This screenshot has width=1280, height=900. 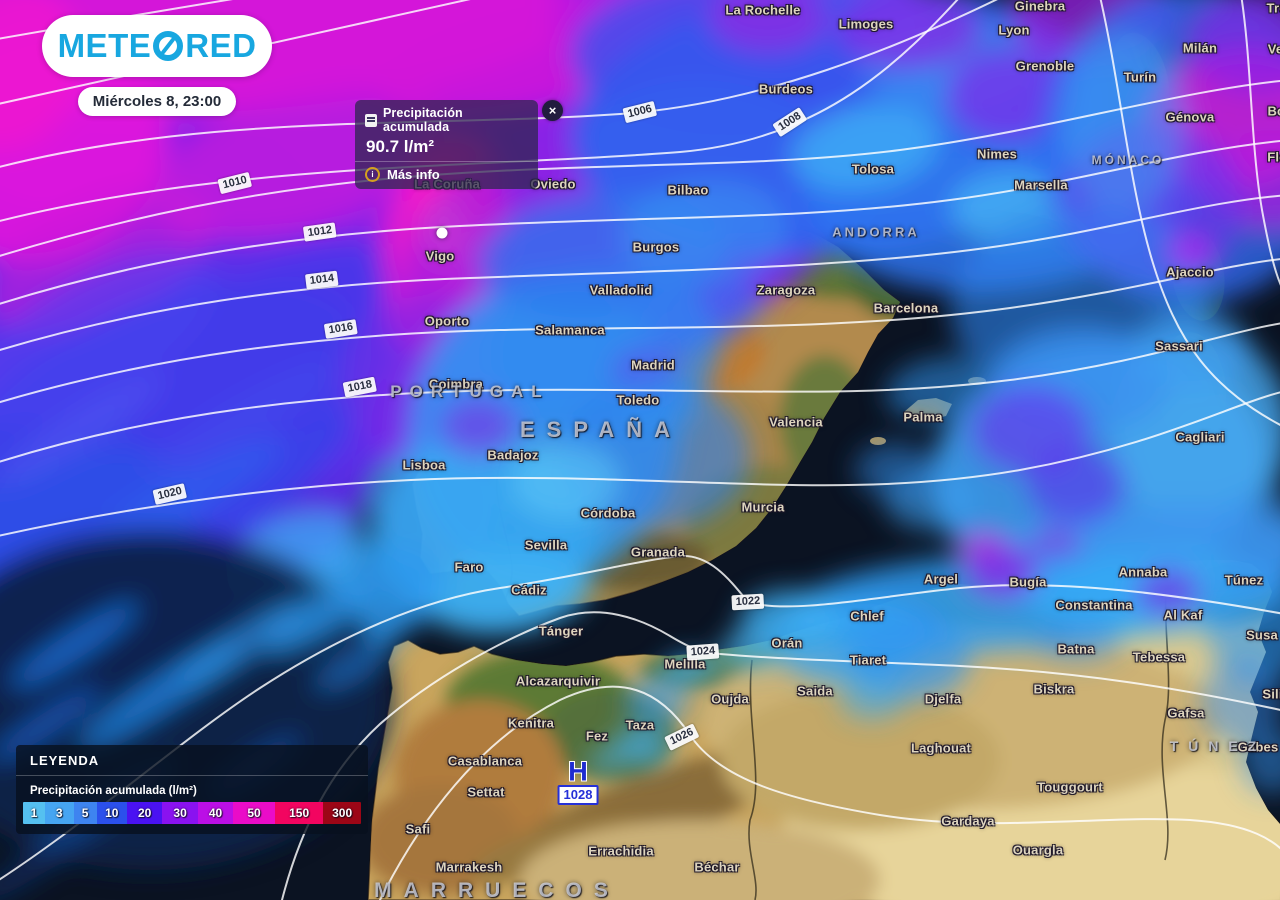 What do you see at coordinates (552, 110) in the screenshot?
I see `tooltip-close-button: ×` at bounding box center [552, 110].